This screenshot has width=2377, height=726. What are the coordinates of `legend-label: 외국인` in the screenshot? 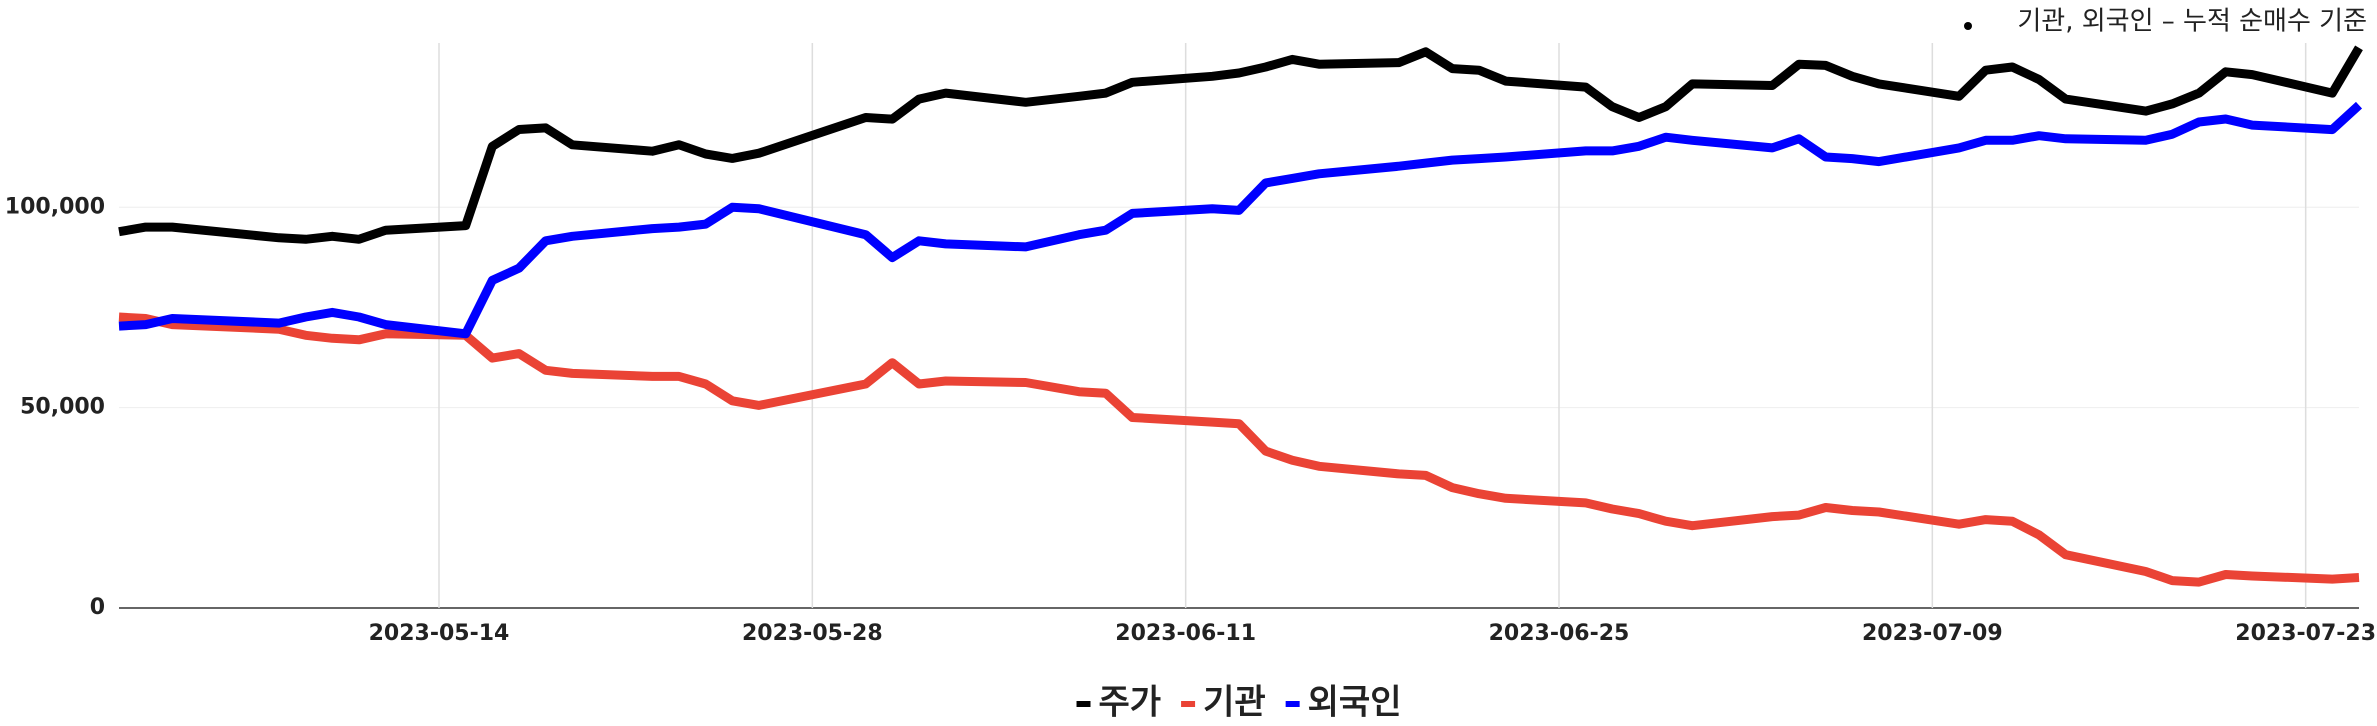 It's located at (1355, 703).